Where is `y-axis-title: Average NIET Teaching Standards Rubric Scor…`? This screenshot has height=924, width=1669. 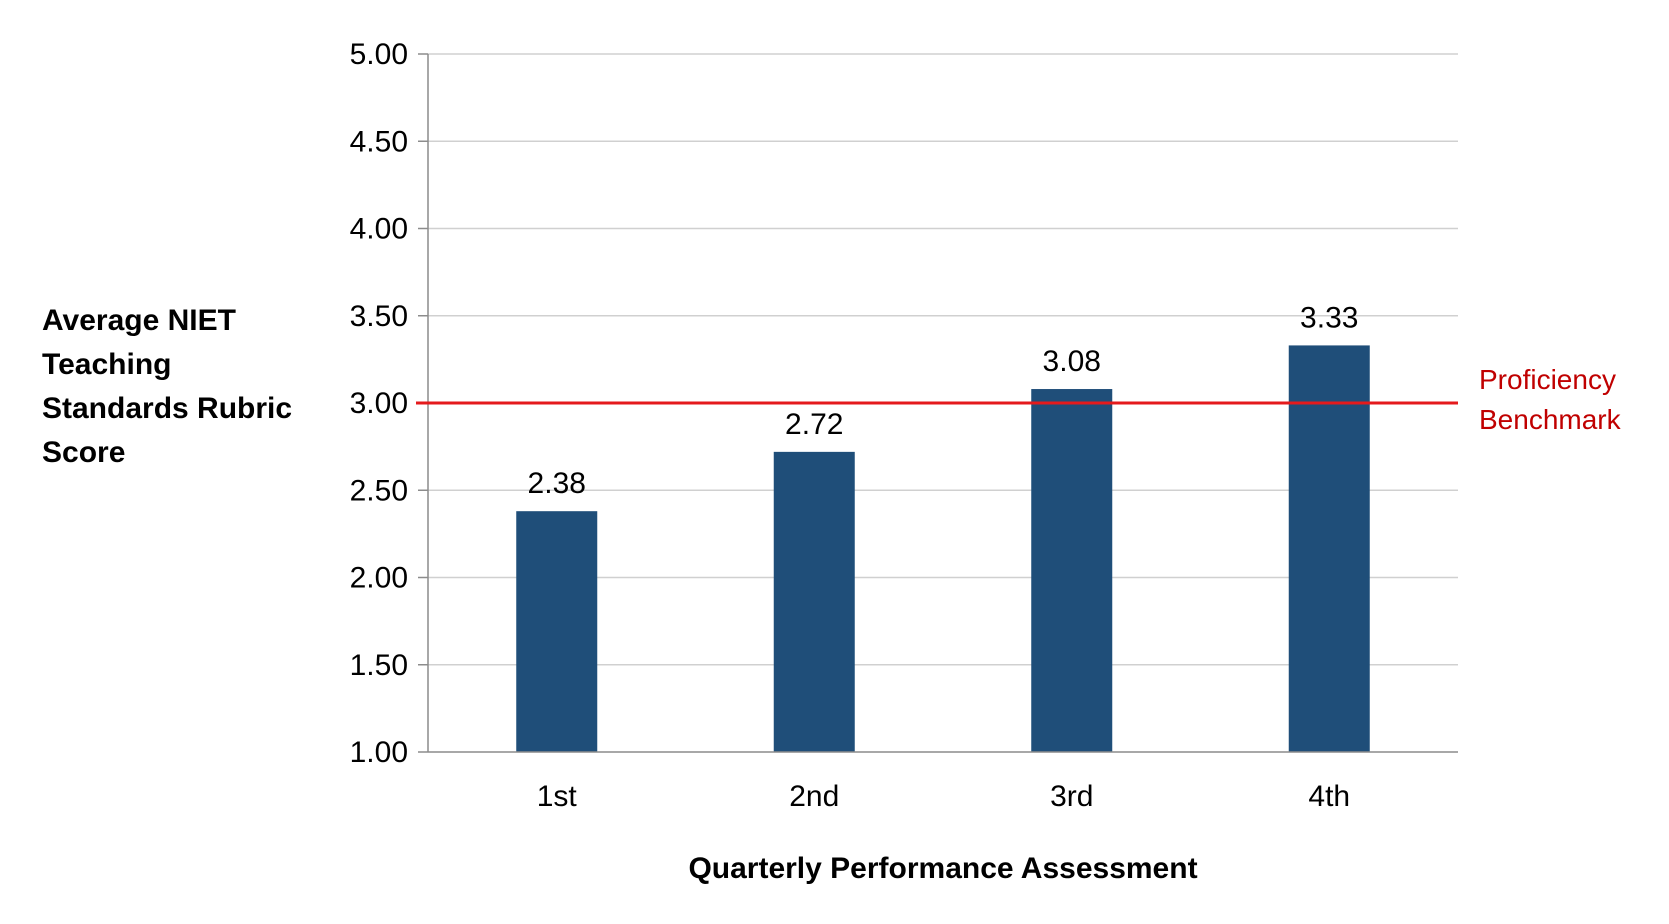
y-axis-title: Average NIET Teaching Standards Rubric Scor… is located at coordinates (167, 386).